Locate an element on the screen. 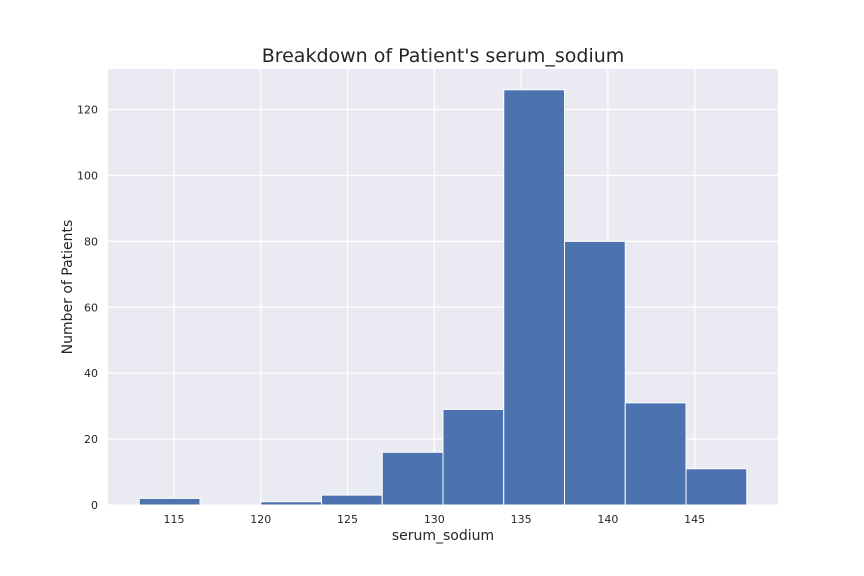 The image size is (864, 576). x-tick-label: 140 is located at coordinates (607, 519).